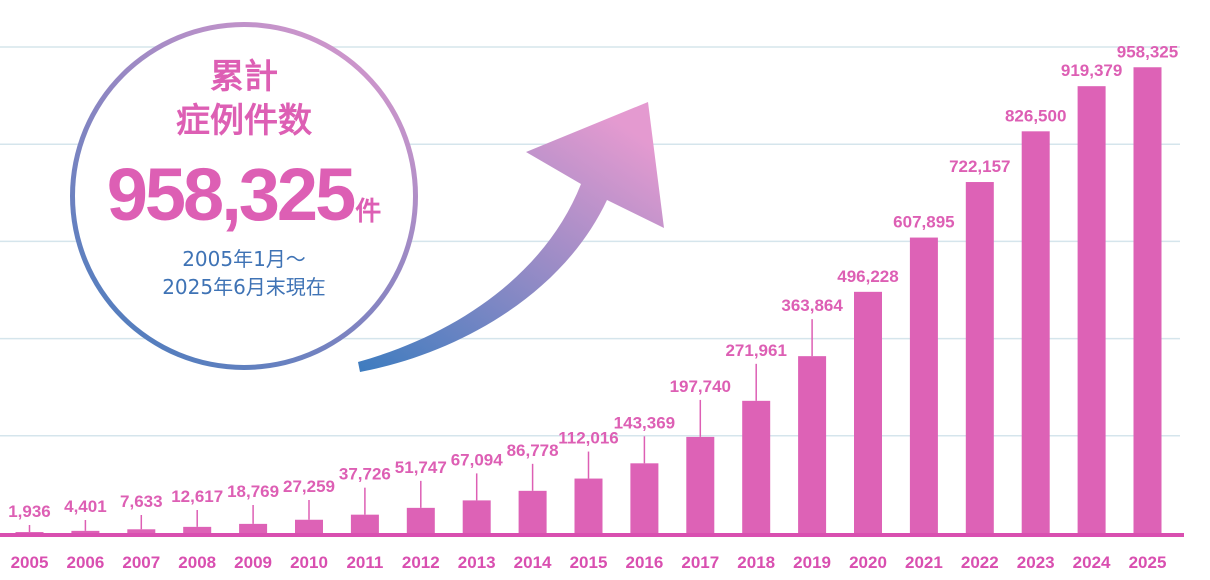 The image size is (1210, 580). What do you see at coordinates (812, 562) in the screenshot?
I see `tick-2019: 2019` at bounding box center [812, 562].